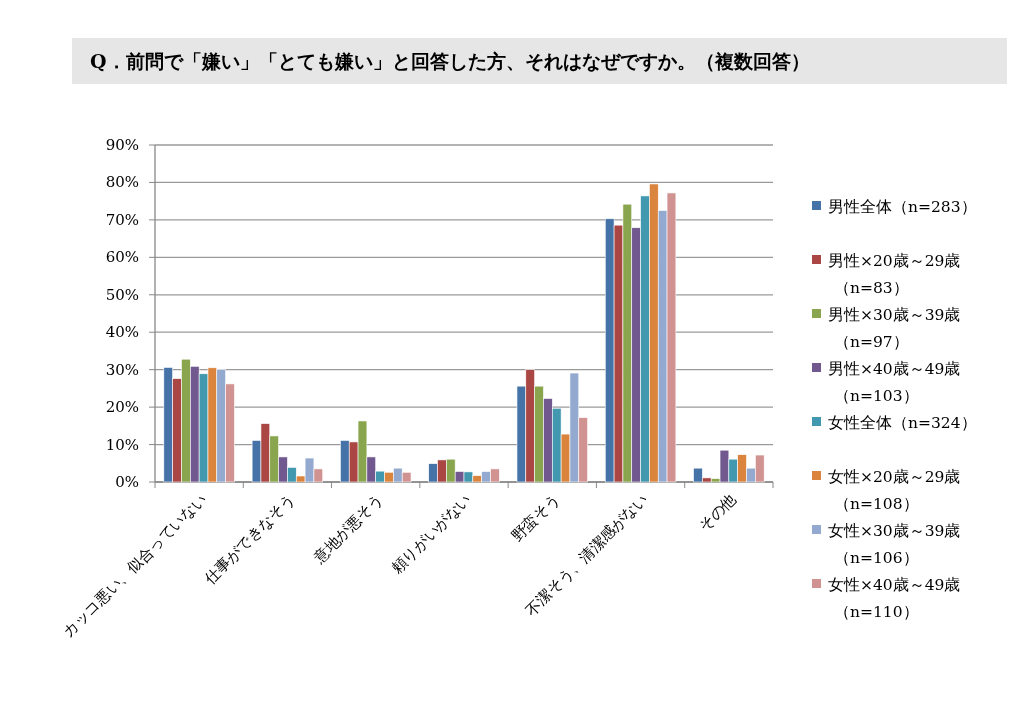 The image size is (1024, 708). What do you see at coordinates (894, 274) in the screenshot?
I see `legend-label: 男性×20歳～29歳（n=83）` at bounding box center [894, 274].